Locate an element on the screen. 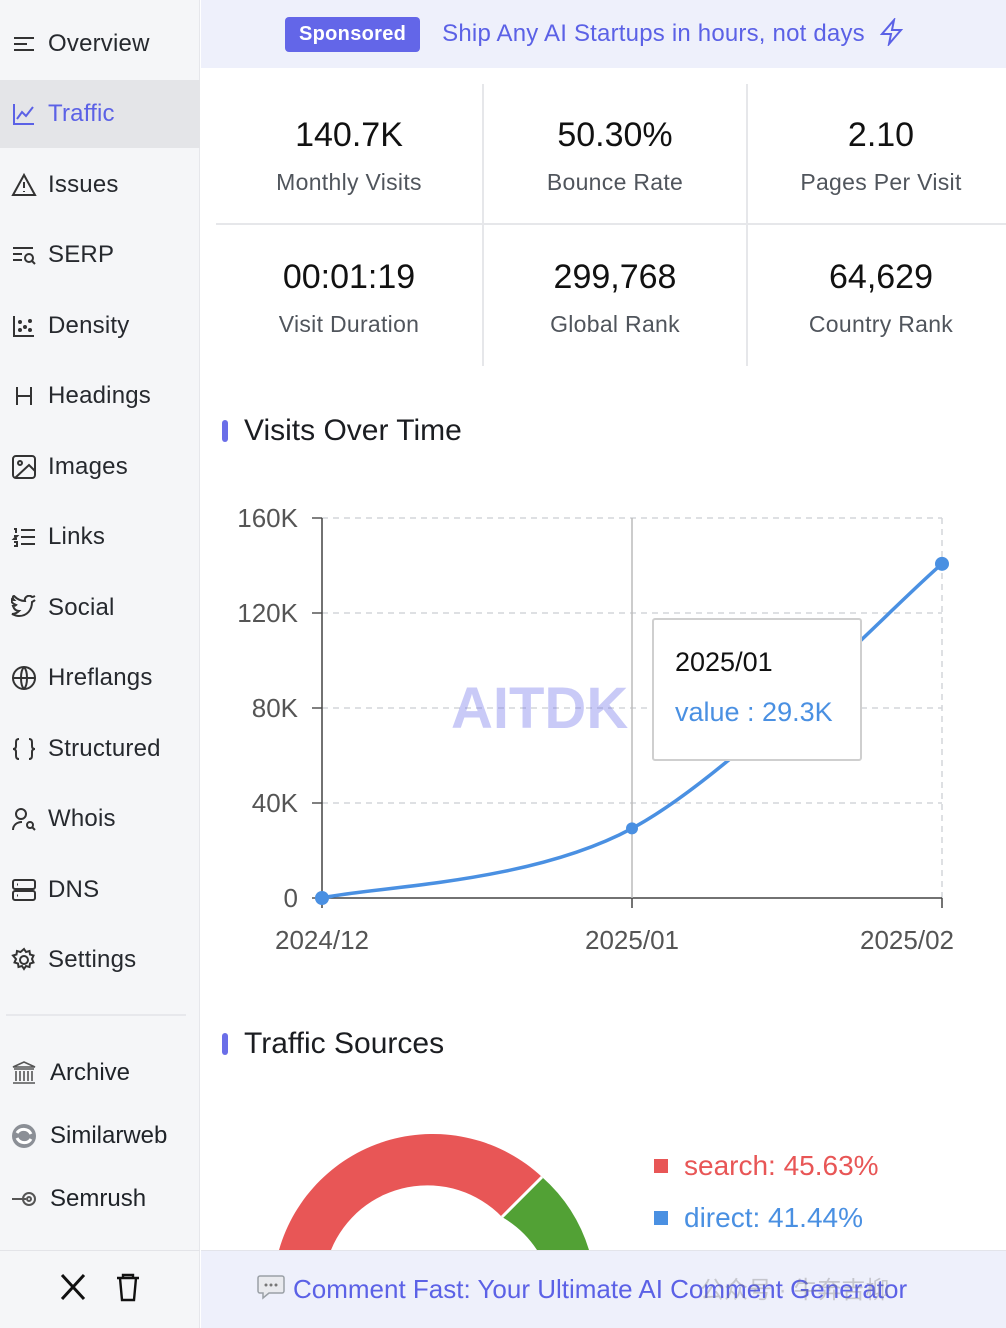  sidebar-item-headings: Headings is located at coordinates (100, 396).